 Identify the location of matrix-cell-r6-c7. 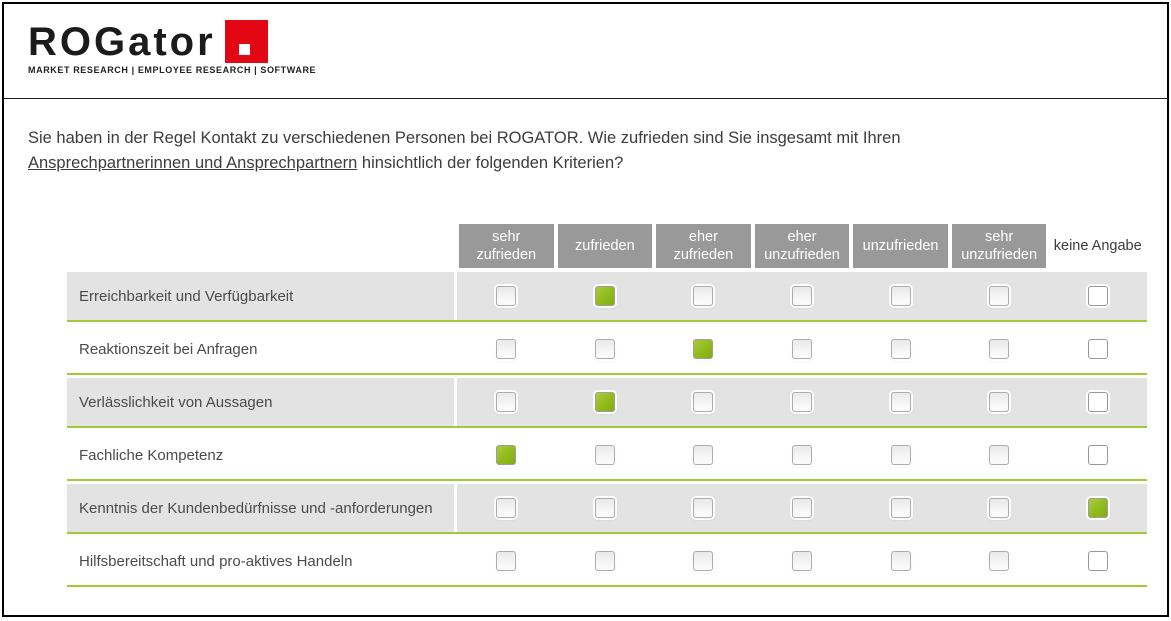
(1097, 561).